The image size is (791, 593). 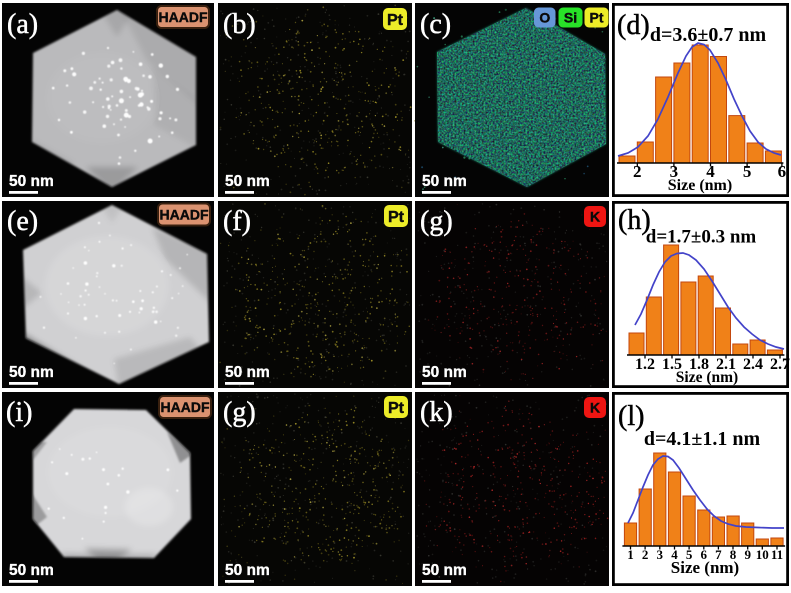 What do you see at coordinates (239, 24) in the screenshot?
I see `svg-text: (b)` at bounding box center [239, 24].